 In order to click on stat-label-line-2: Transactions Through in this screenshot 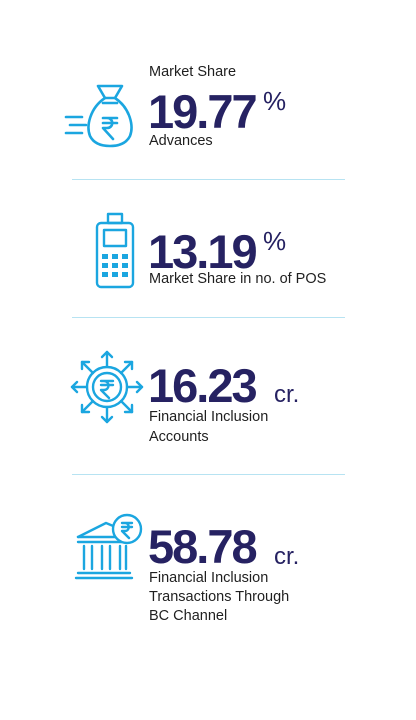, I will do `click(219, 597)`.